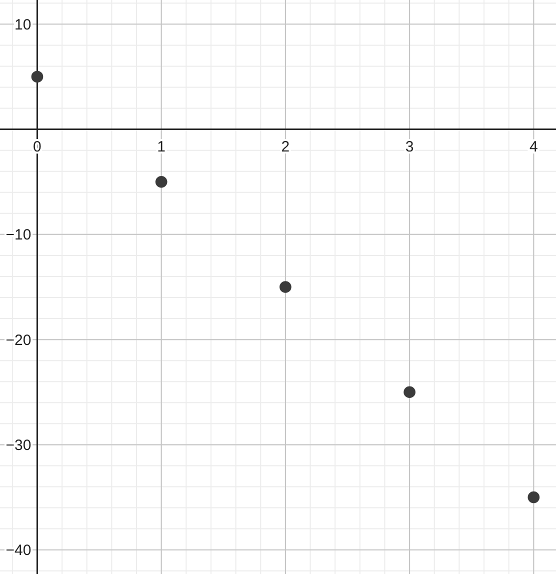 The width and height of the screenshot is (556, 574). Describe the element at coordinates (409, 147) in the screenshot. I see `x-tick-label: 3` at that location.